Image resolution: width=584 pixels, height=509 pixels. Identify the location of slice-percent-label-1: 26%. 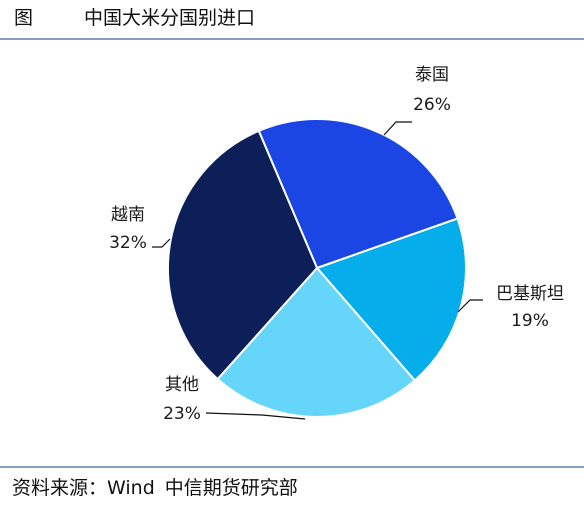
(432, 105).